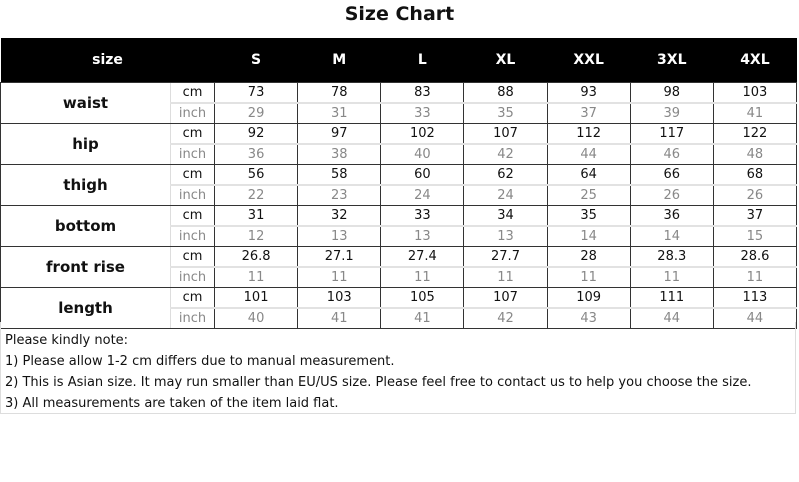  What do you see at coordinates (256, 257) in the screenshot?
I see `value-cell: 26.8` at bounding box center [256, 257].